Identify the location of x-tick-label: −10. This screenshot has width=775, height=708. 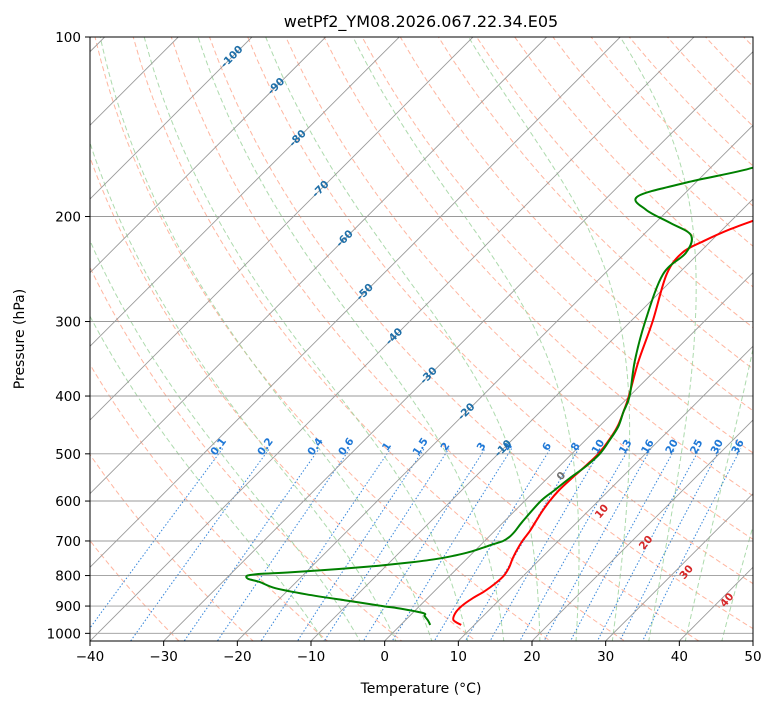
(311, 657).